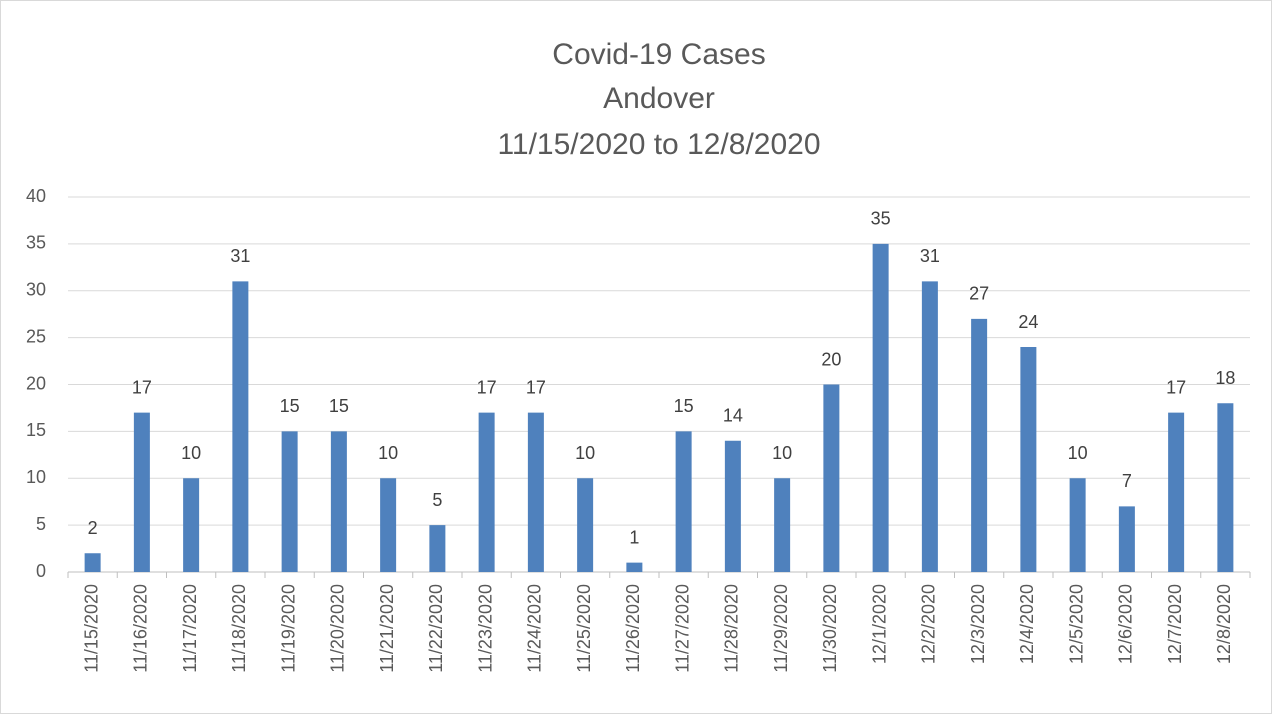 This screenshot has width=1272, height=719. What do you see at coordinates (733, 416) in the screenshot?
I see `data-label: 14` at bounding box center [733, 416].